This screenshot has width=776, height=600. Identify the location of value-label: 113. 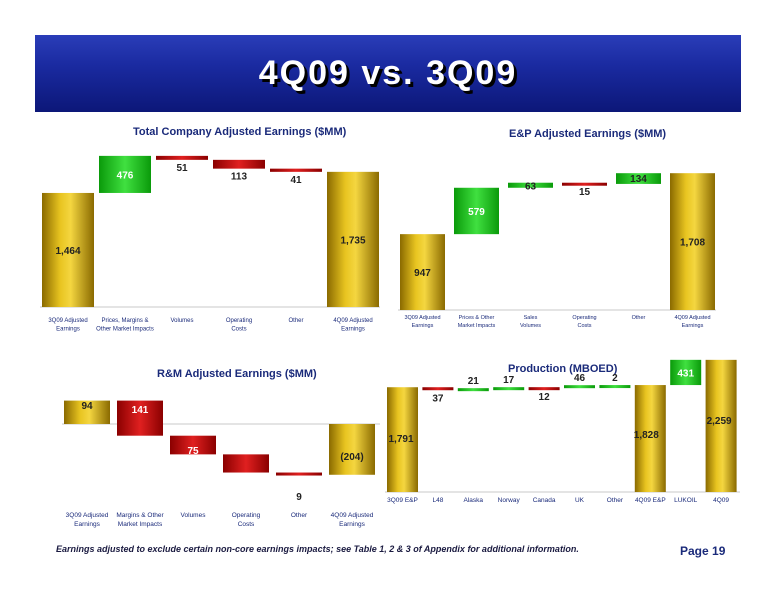
(239, 177).